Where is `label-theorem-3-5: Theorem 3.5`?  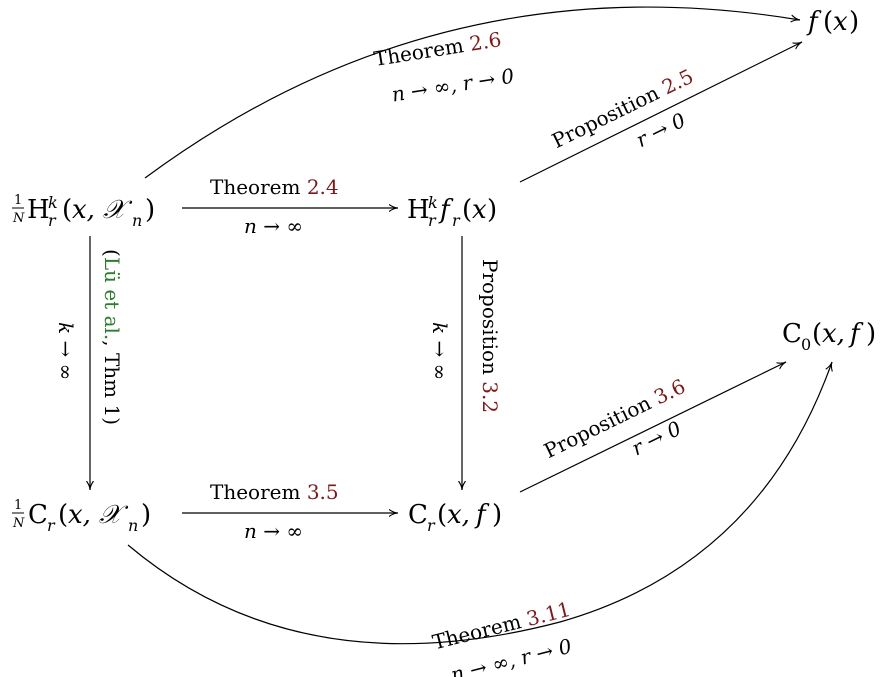
label-theorem-3-5: Theorem 3.5 is located at coordinates (274, 492).